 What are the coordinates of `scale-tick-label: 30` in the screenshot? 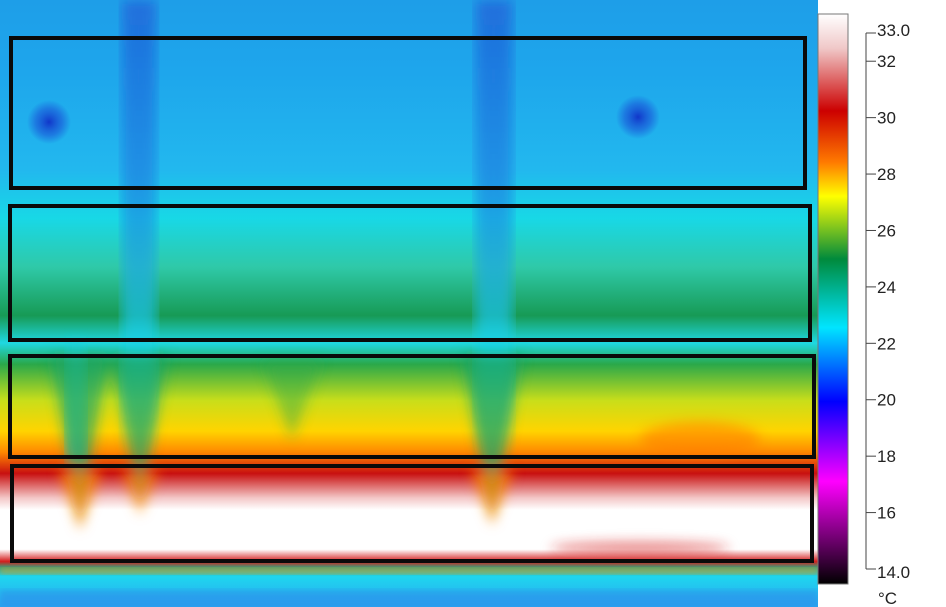 It's located at (886, 118).